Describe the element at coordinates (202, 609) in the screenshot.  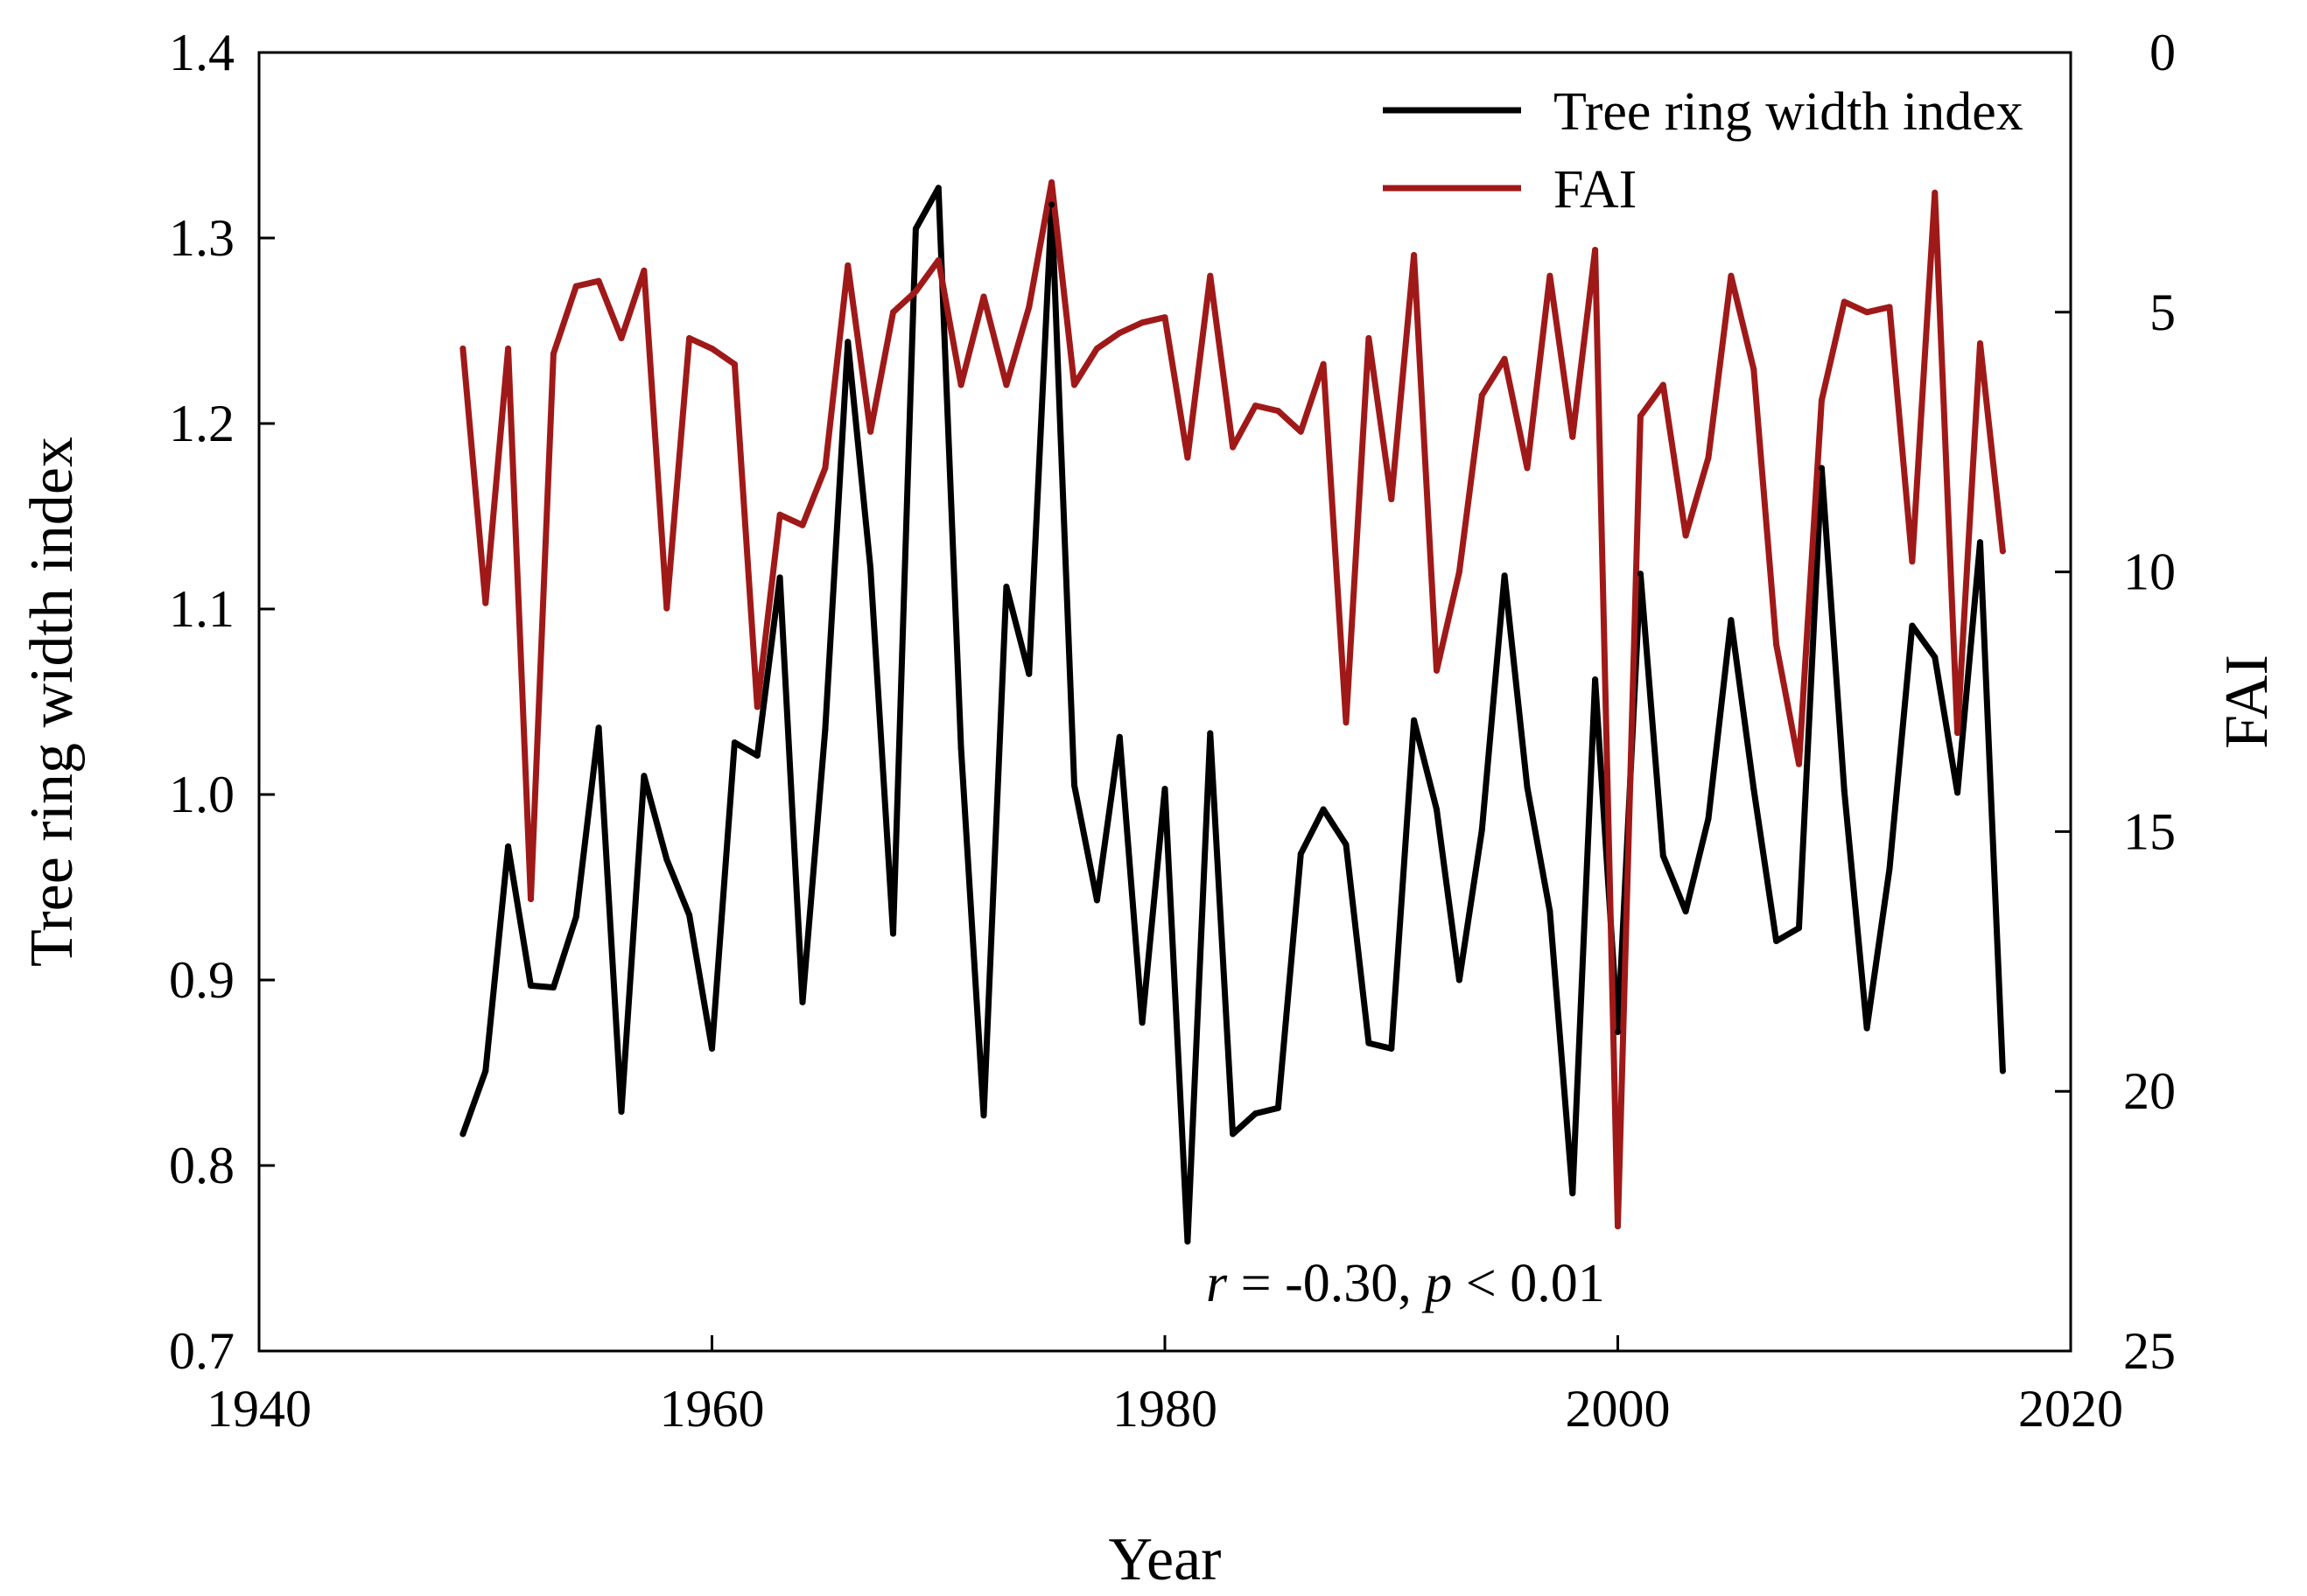
I see `y-left-tick-label: 1.1` at that location.